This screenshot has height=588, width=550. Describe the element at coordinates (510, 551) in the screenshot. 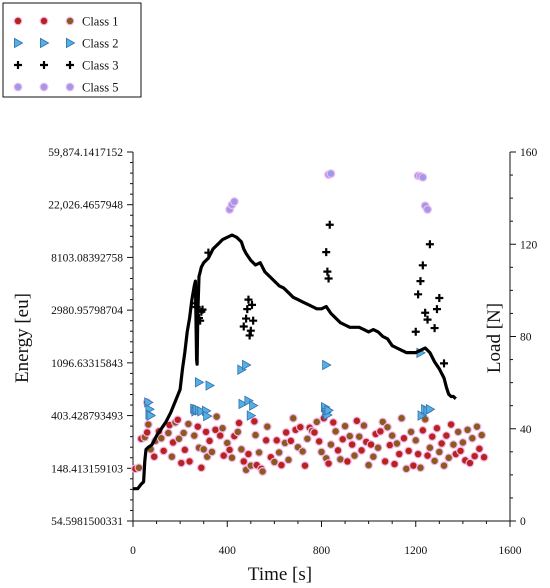

I see `x-tick-label: 1600` at that location.